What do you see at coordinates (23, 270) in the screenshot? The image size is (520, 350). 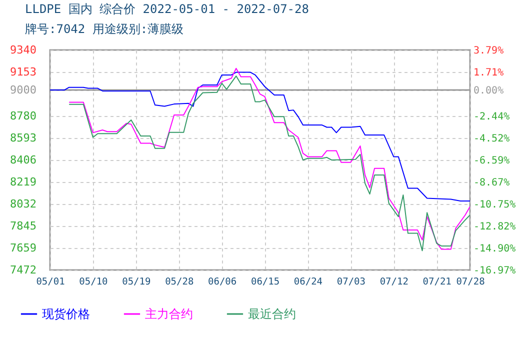 I see `y-tick-label: 7472` at bounding box center [23, 270].